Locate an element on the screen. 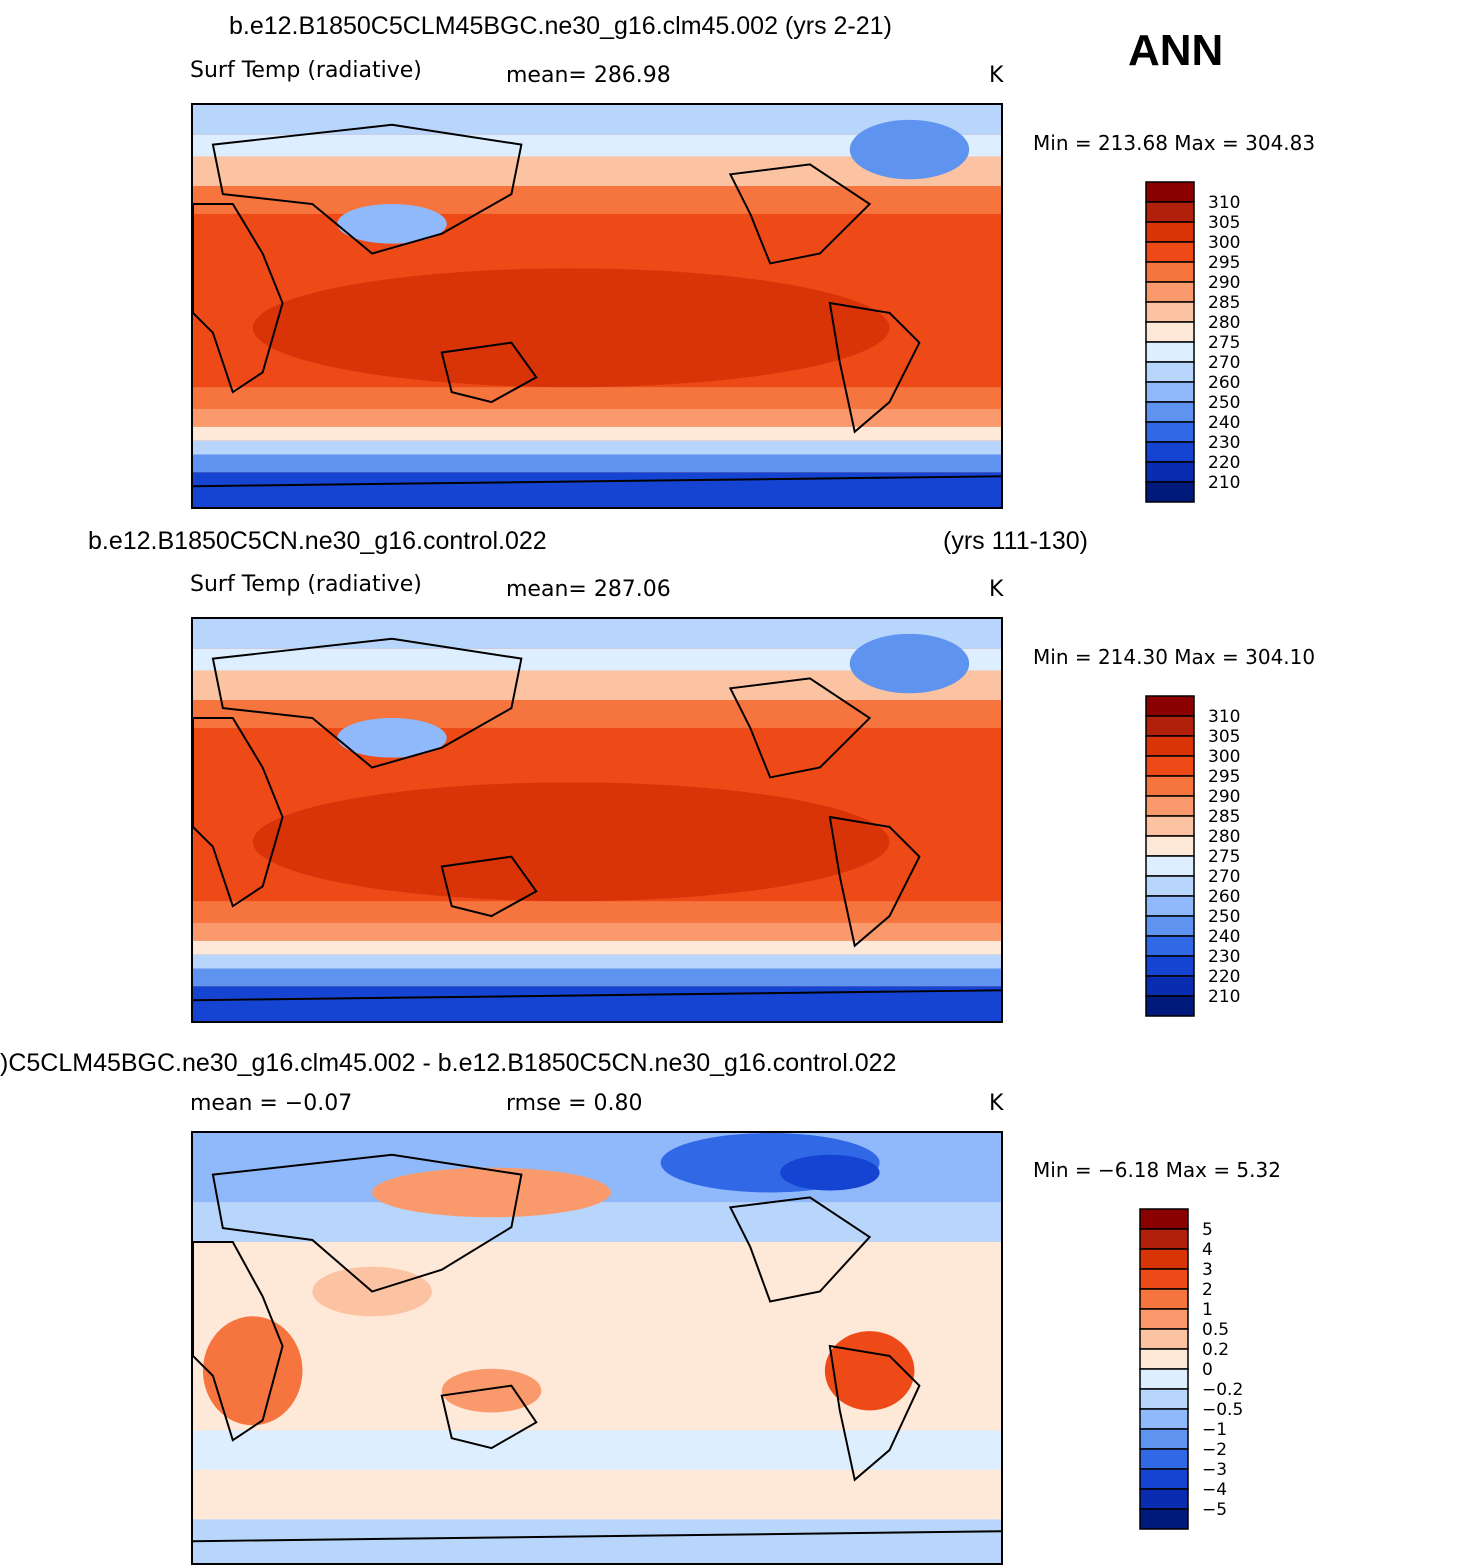 The image size is (1466, 1565). colorbar-tick-label: −0.2 is located at coordinates (1222, 1390).